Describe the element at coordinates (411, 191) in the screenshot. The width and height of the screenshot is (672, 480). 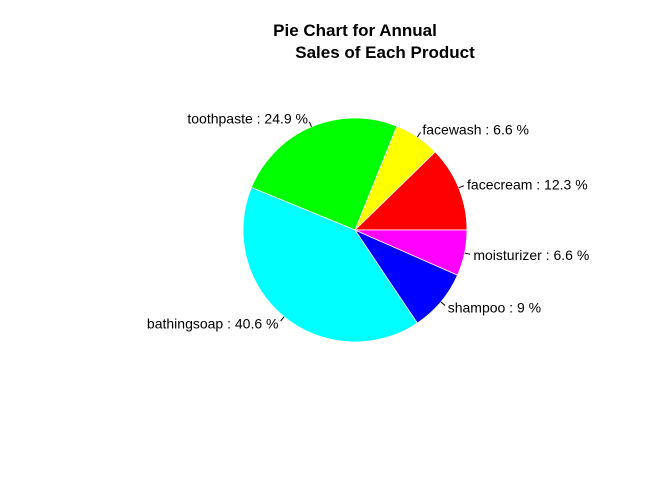
I see `pie-slice-facecream` at that location.